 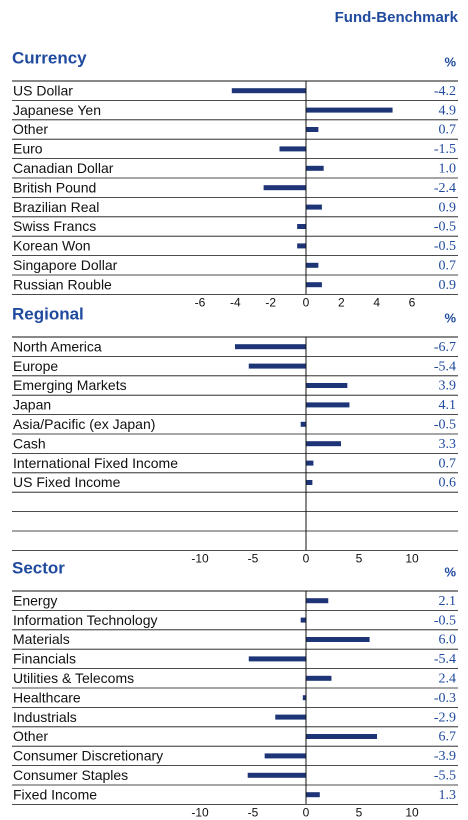 I want to click on category-label: Brazilian Real, so click(x=56, y=207).